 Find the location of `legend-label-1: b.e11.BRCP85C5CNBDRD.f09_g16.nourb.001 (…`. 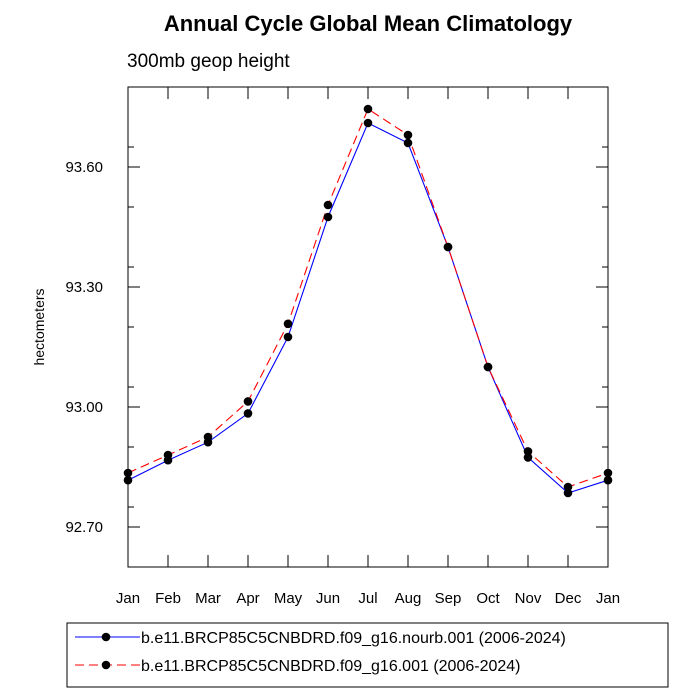

legend-label-1: b.e11.BRCP85C5CNBDRD.f09_g16.nourb.001 (… is located at coordinates (353, 638).